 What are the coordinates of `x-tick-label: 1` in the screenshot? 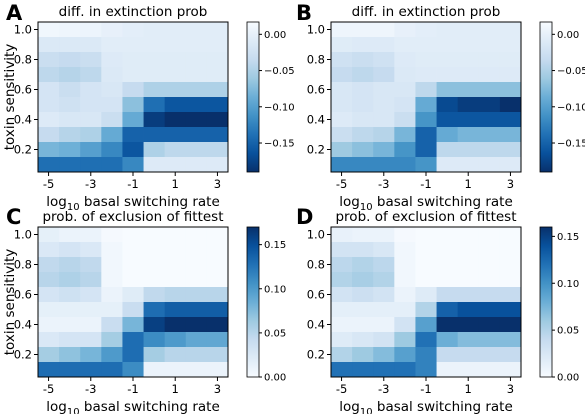 It's located at (468, 389).